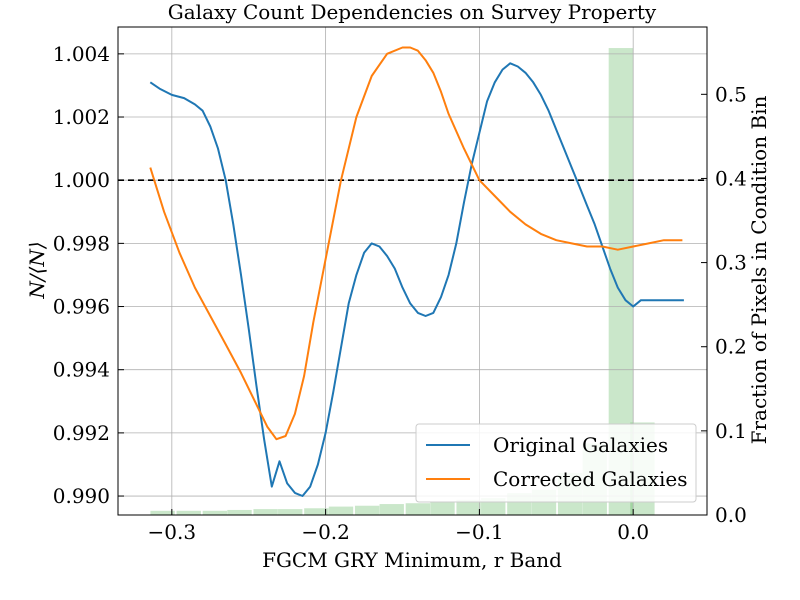  Describe the element at coordinates (81, 307) in the screenshot. I see `y-tick-label: 0.996` at that location.